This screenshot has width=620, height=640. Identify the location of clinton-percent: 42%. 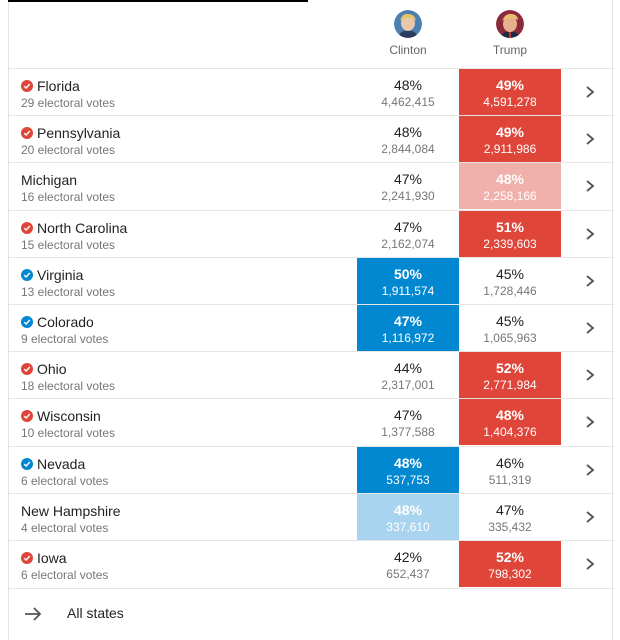
(408, 557).